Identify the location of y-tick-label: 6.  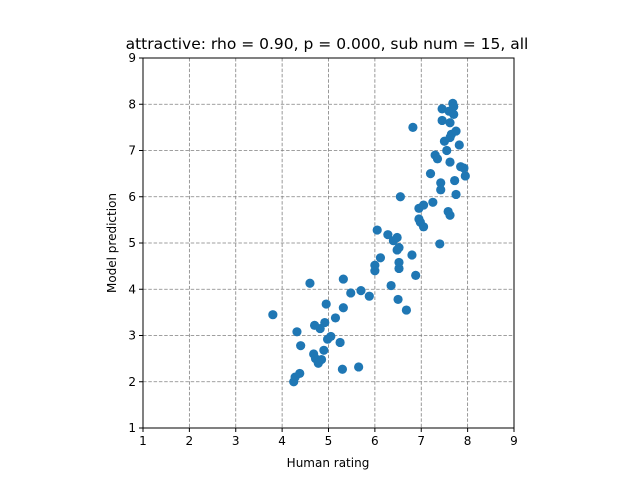
(132, 197).